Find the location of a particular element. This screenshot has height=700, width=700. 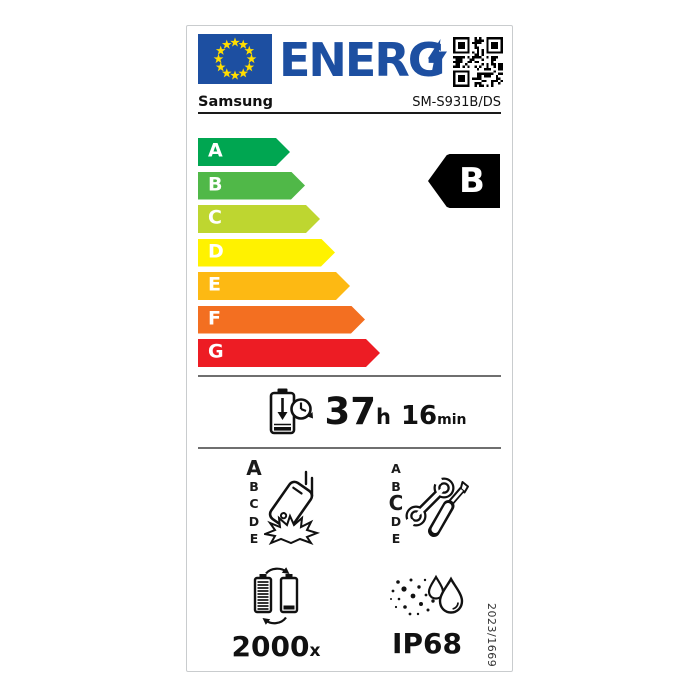

repairability-scale-e: E is located at coordinates (396, 538).